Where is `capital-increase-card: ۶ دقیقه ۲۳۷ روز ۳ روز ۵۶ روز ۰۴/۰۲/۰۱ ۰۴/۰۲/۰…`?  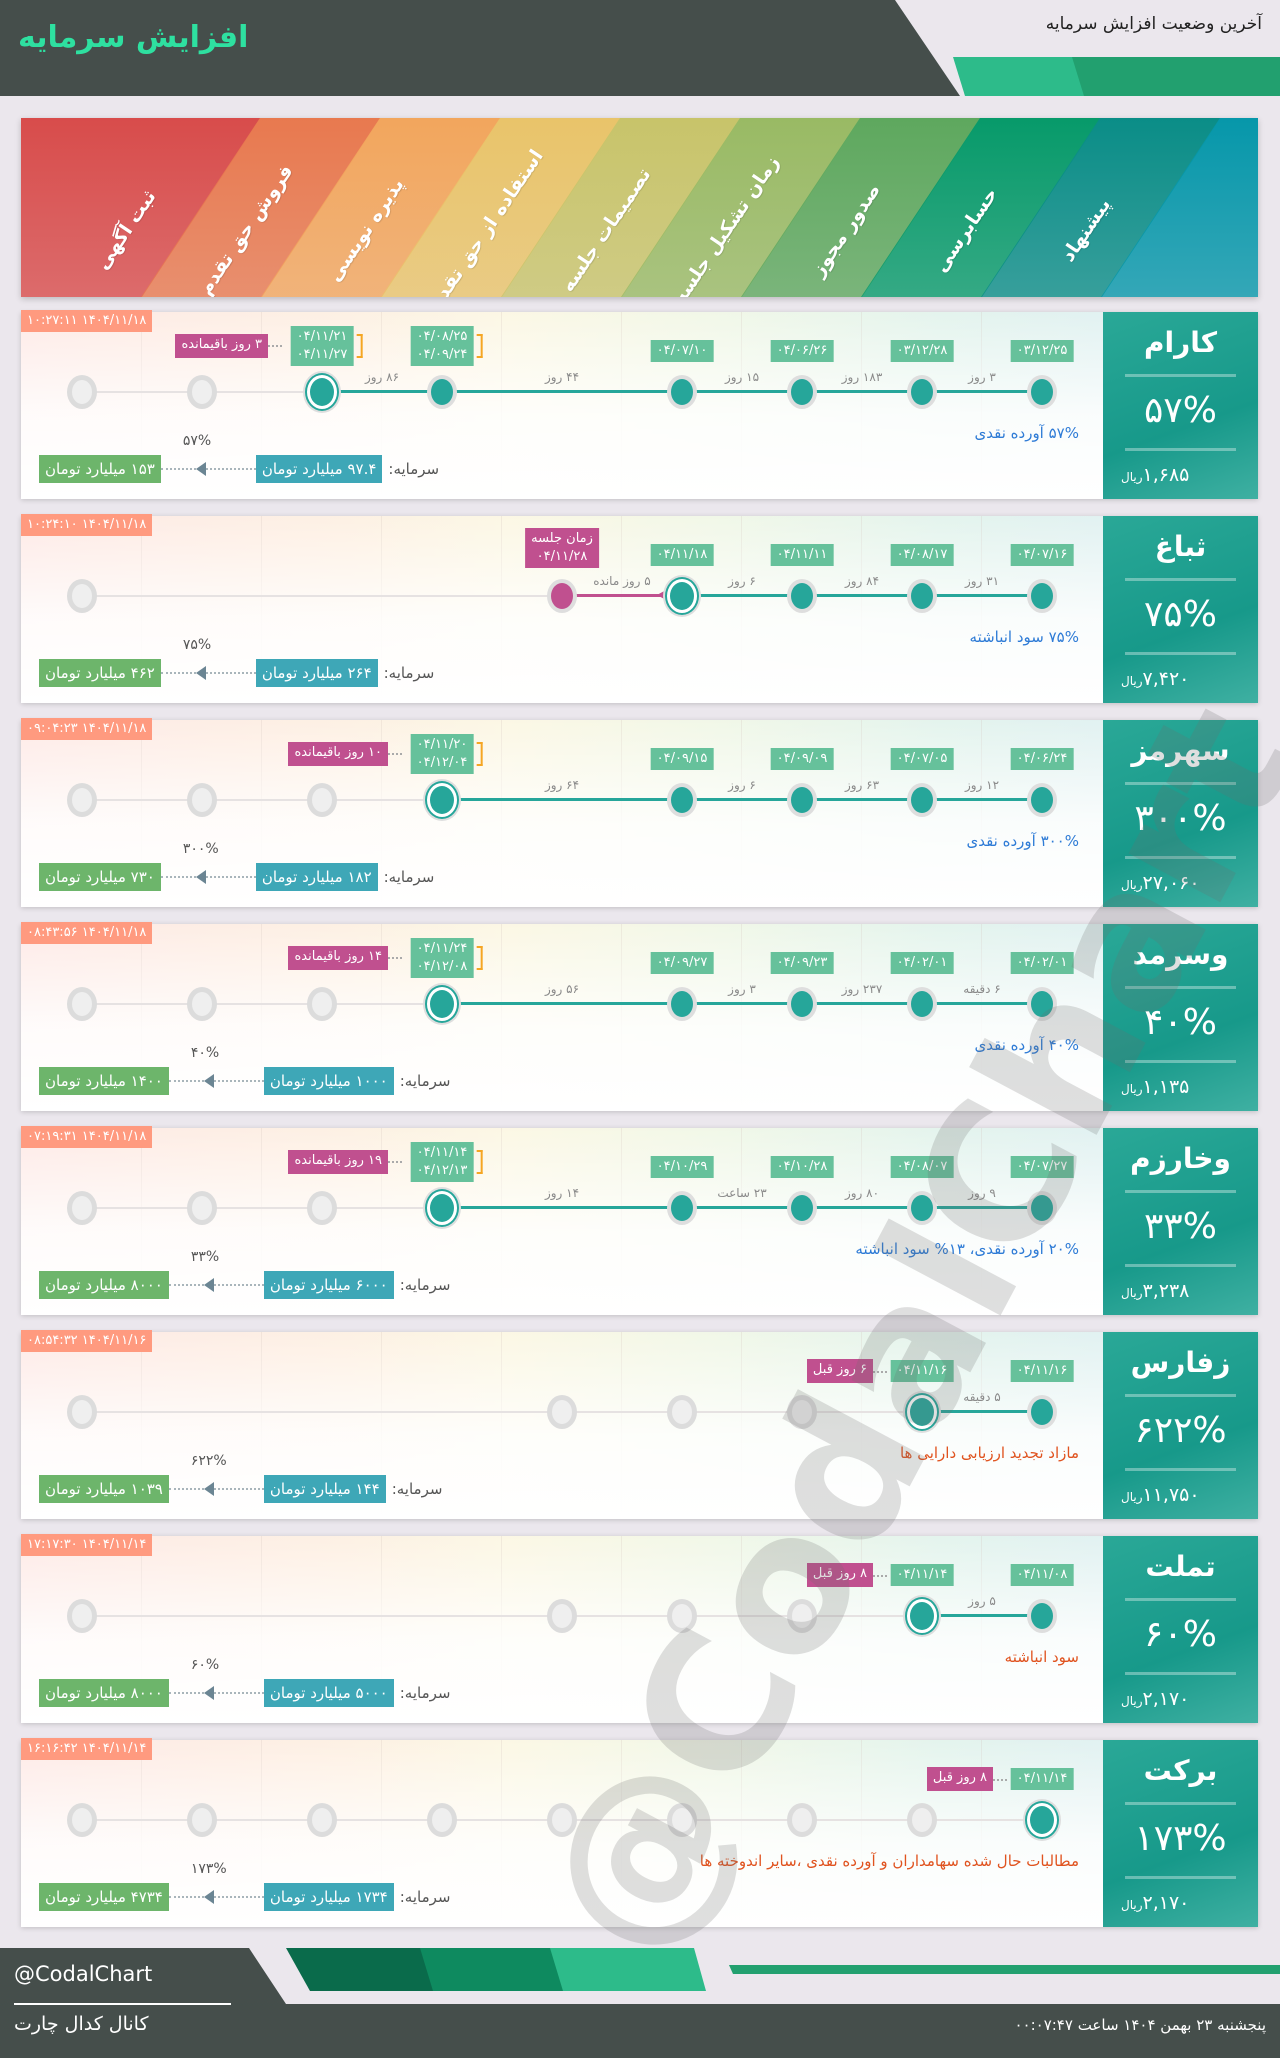 capital-increase-card: ۶ دقیقه ۲۳۷ روز ۳ روز ۵۶ روز ۰۴/۰۲/۰۱ ۰۴/۰۲/۰… is located at coordinates (639, 1016).